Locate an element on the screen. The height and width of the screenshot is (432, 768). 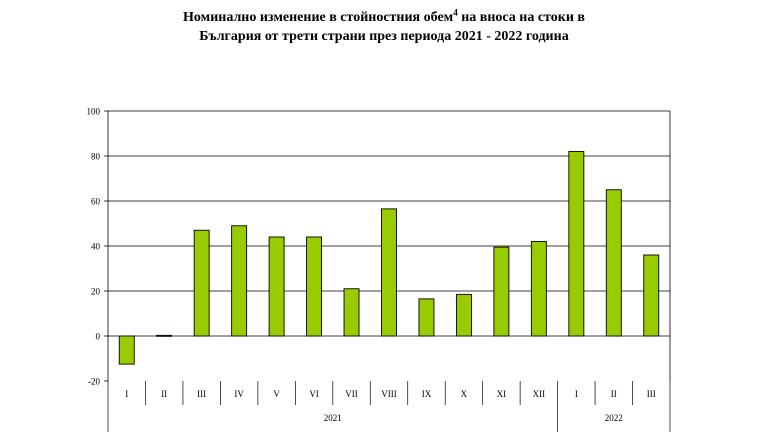
x-tick-label: VII is located at coordinates (351, 394).